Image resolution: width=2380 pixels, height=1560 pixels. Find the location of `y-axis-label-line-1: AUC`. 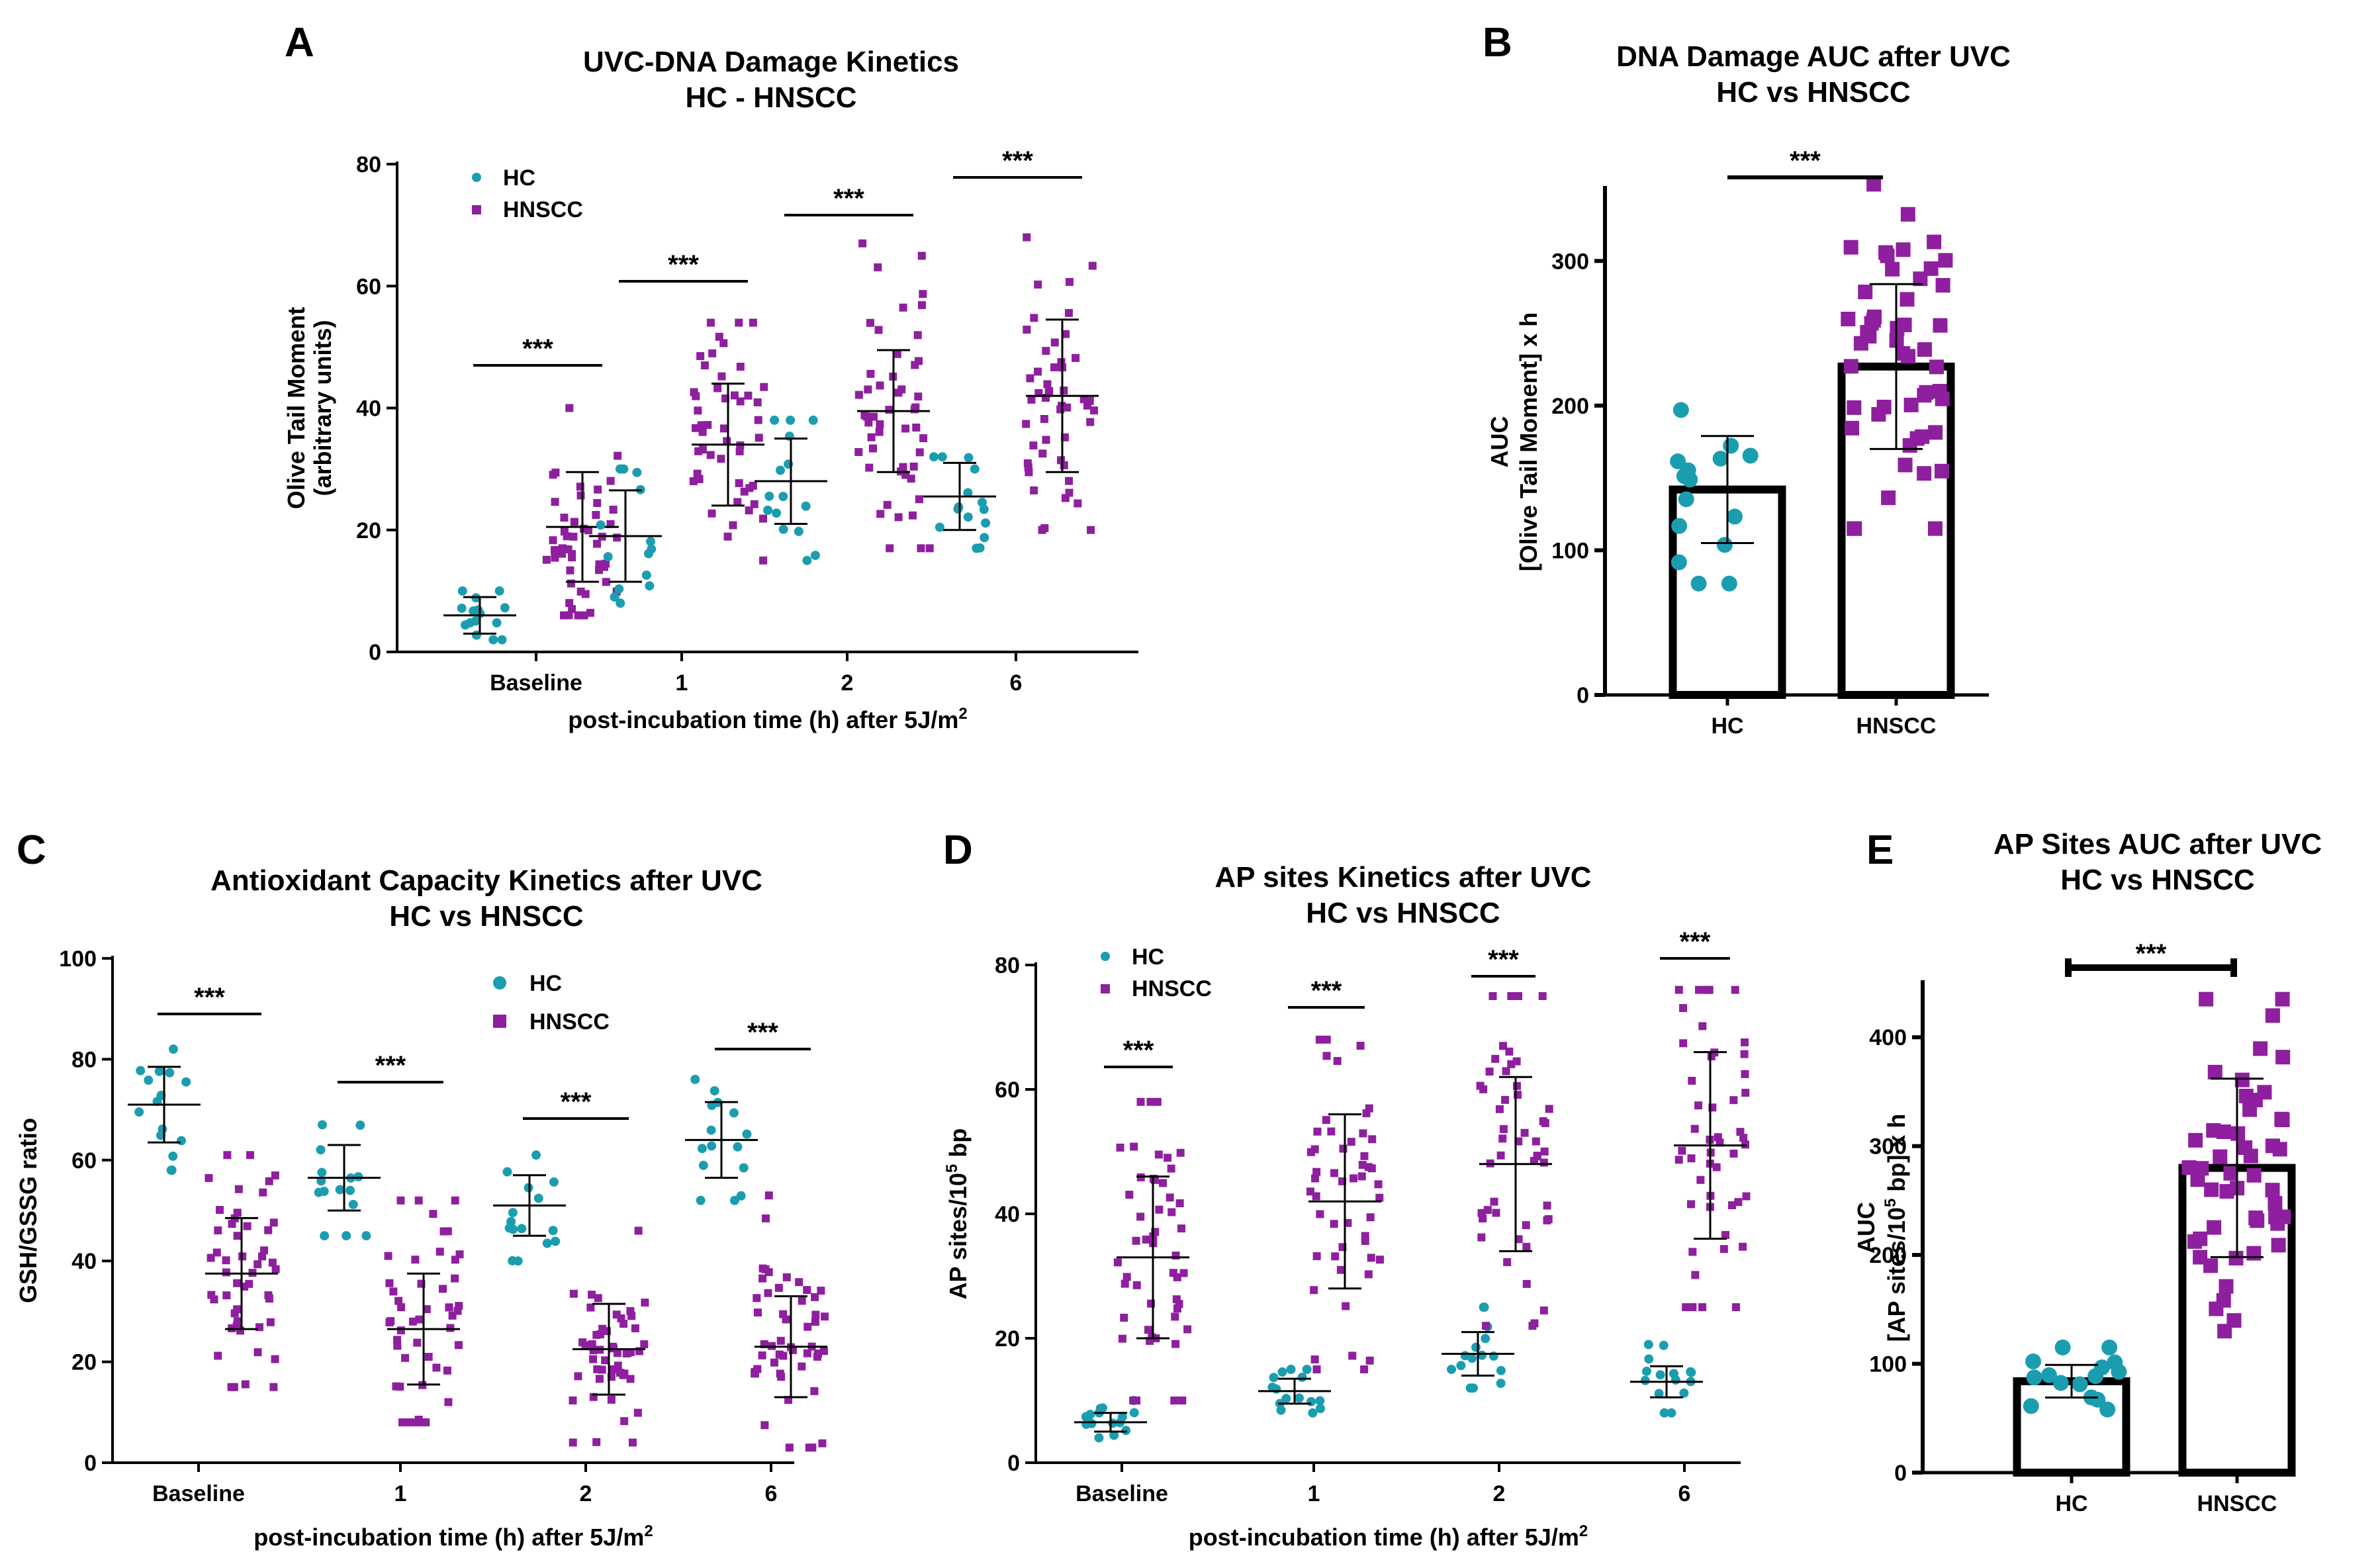

y-axis-label-line-1: AUC is located at coordinates (1866, 1228).